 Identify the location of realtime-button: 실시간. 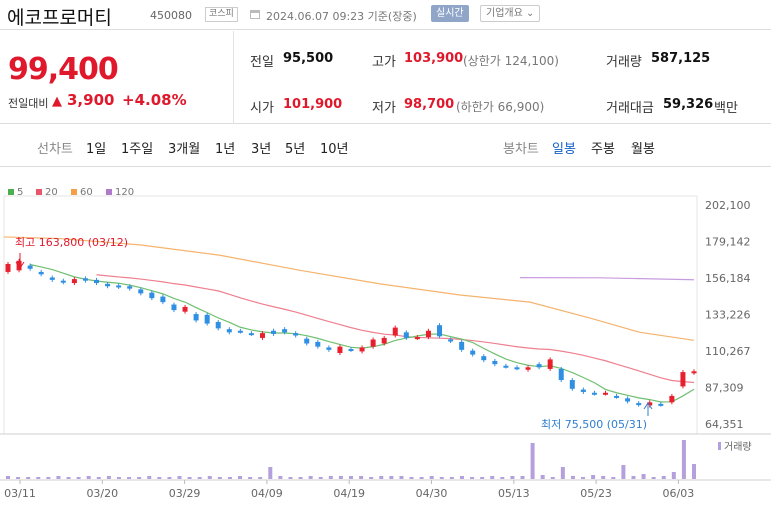
(450, 13).